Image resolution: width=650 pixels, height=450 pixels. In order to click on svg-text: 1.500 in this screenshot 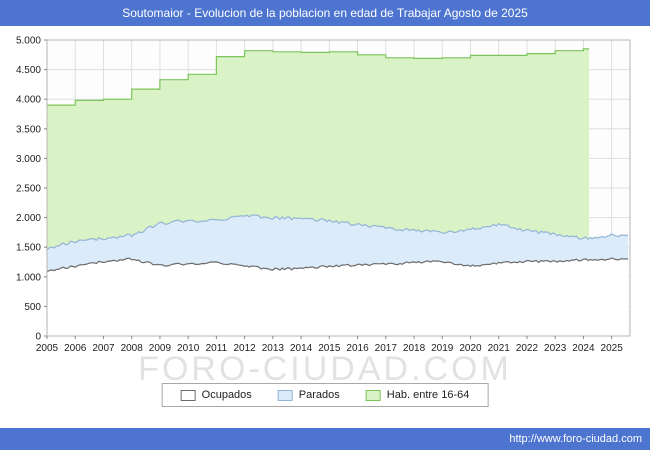, I will do `click(28, 248)`.